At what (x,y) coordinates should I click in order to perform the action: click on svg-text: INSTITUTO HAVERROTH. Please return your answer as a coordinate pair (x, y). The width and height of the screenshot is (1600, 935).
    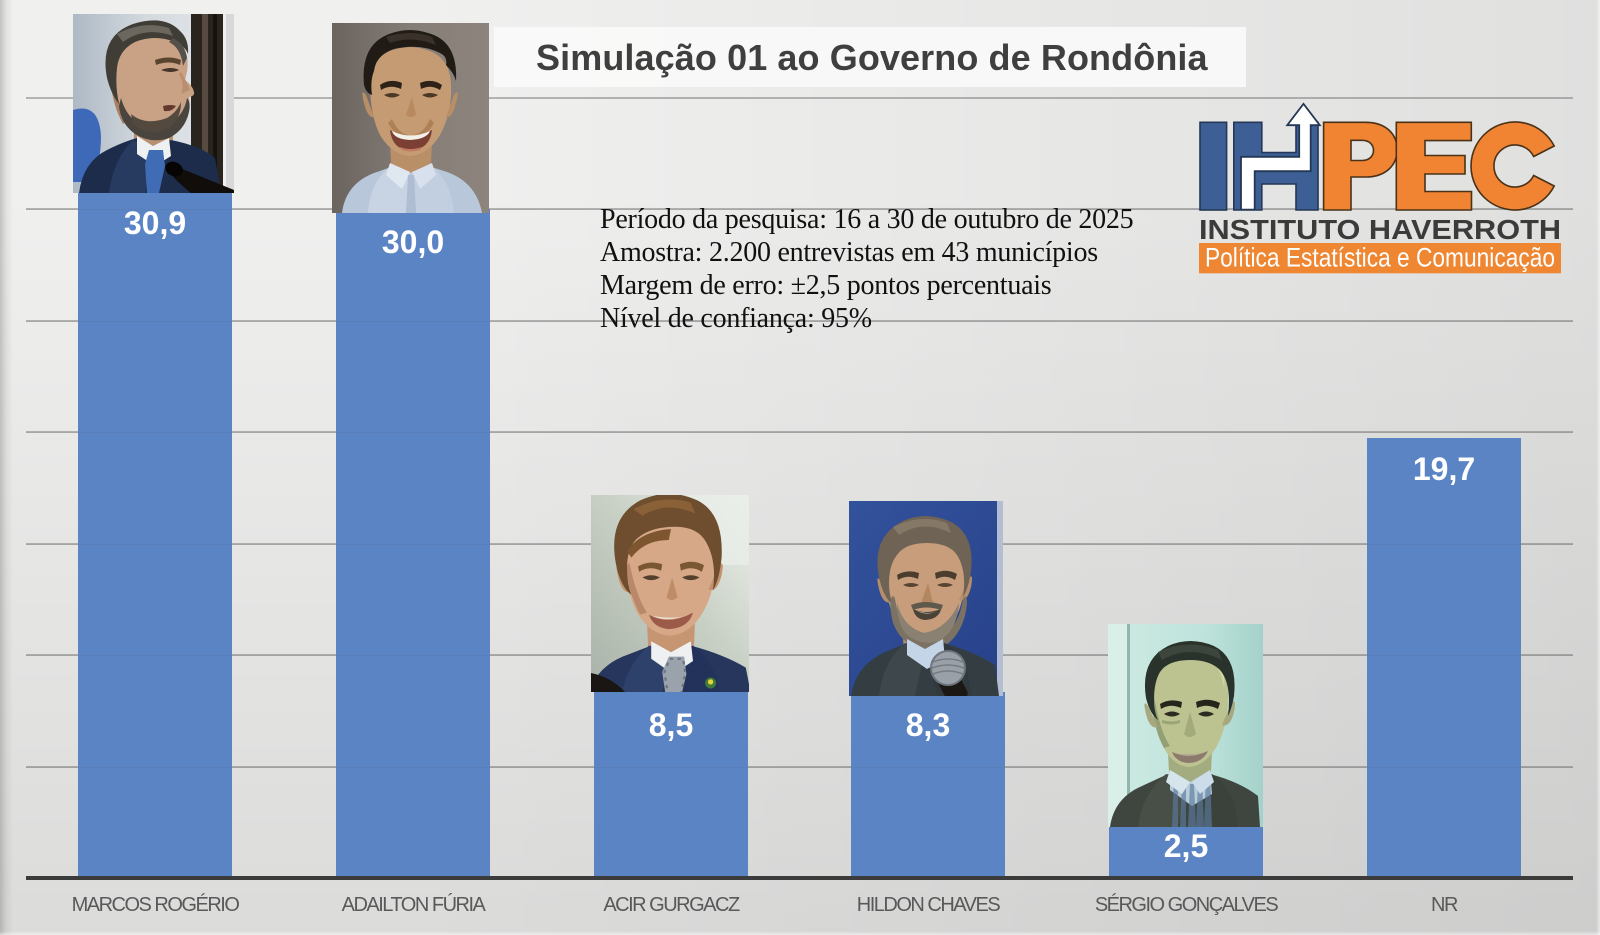
    Looking at the image, I should click on (1380, 229).